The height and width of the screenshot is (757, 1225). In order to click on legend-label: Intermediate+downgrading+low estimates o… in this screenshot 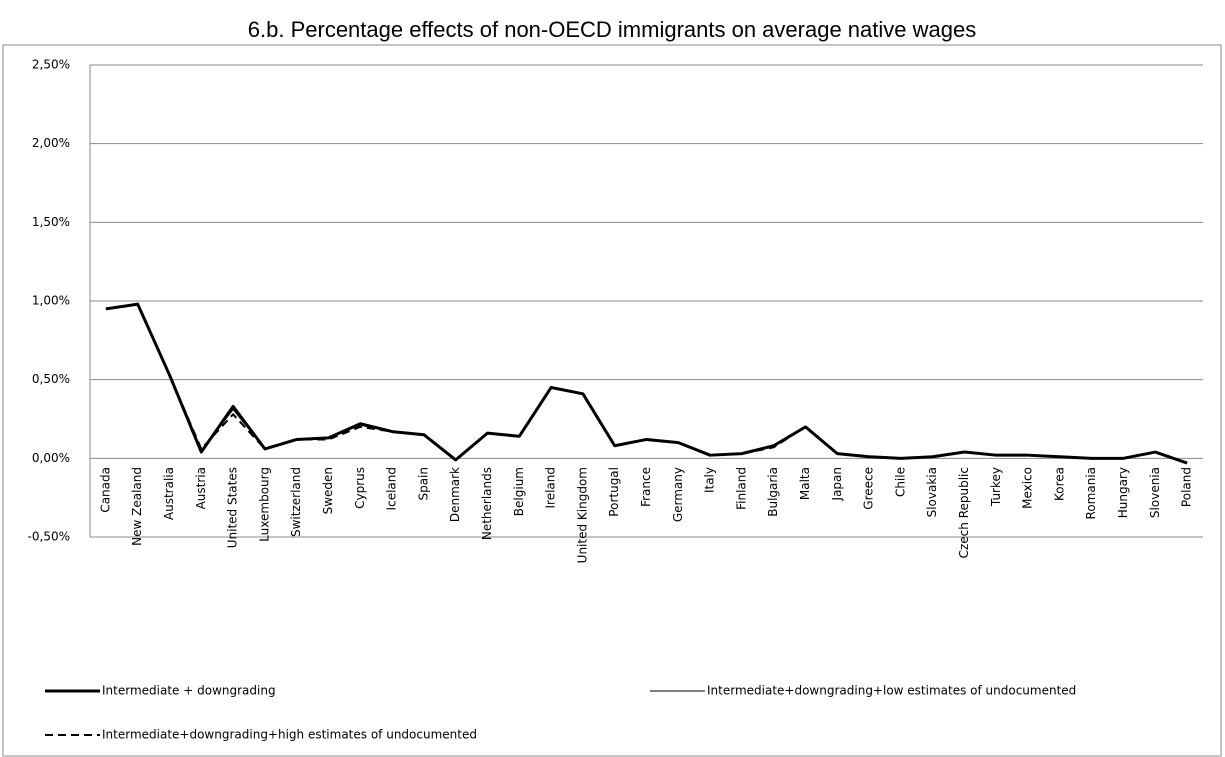, I will do `click(891, 691)`.